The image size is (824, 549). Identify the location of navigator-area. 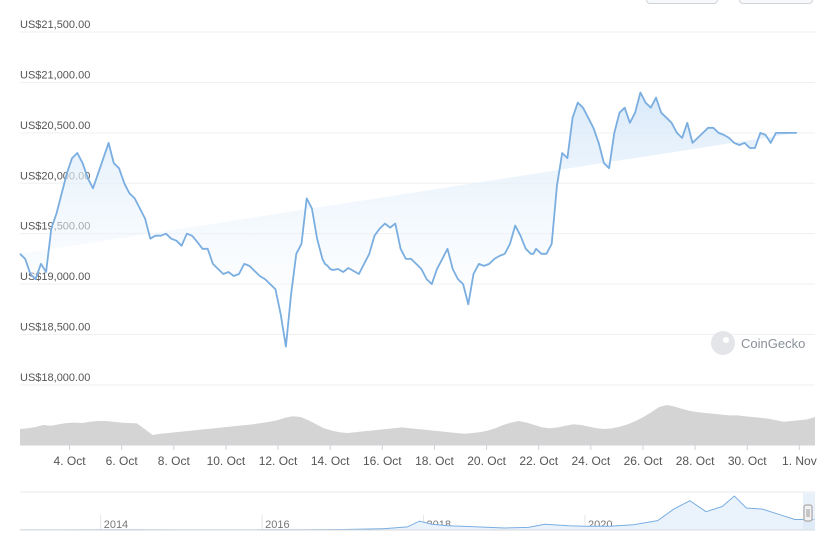
(417, 513).